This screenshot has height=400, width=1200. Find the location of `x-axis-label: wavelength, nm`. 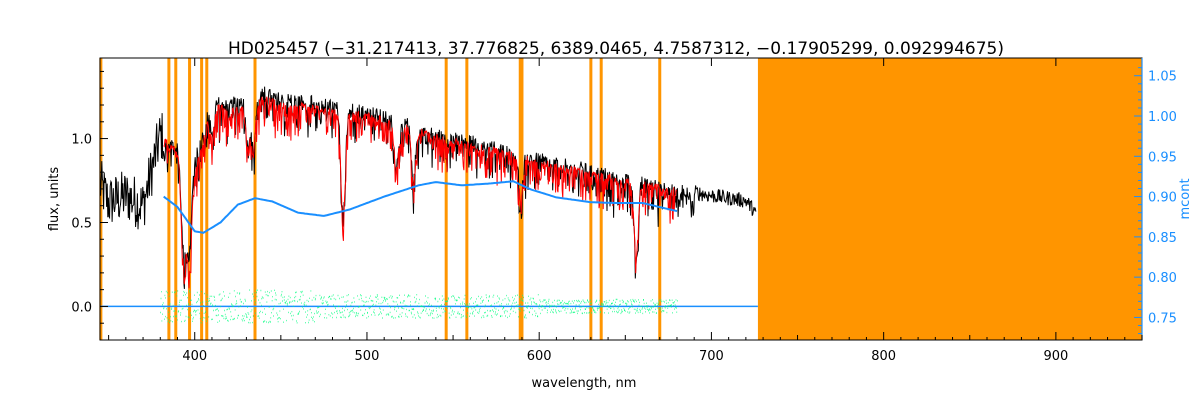

x-axis-label: wavelength, nm is located at coordinates (584, 383).